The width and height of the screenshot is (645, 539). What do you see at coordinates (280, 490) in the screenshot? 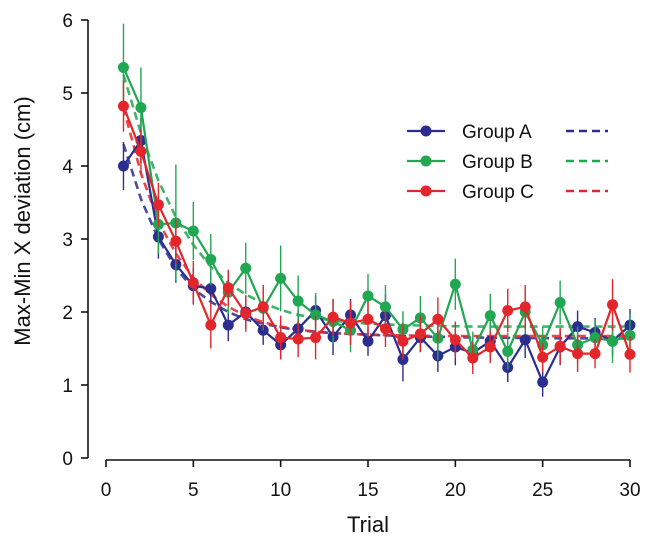
I see `x-tick-label: 10` at bounding box center [280, 490].